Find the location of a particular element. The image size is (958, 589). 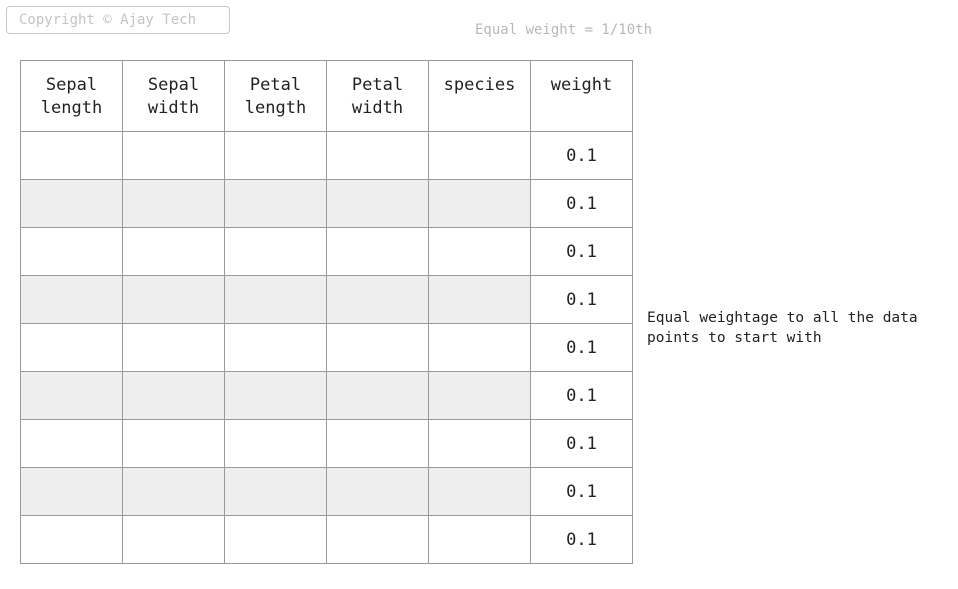

copyright-label: Copyright © Ajay Tech is located at coordinates (118, 20).